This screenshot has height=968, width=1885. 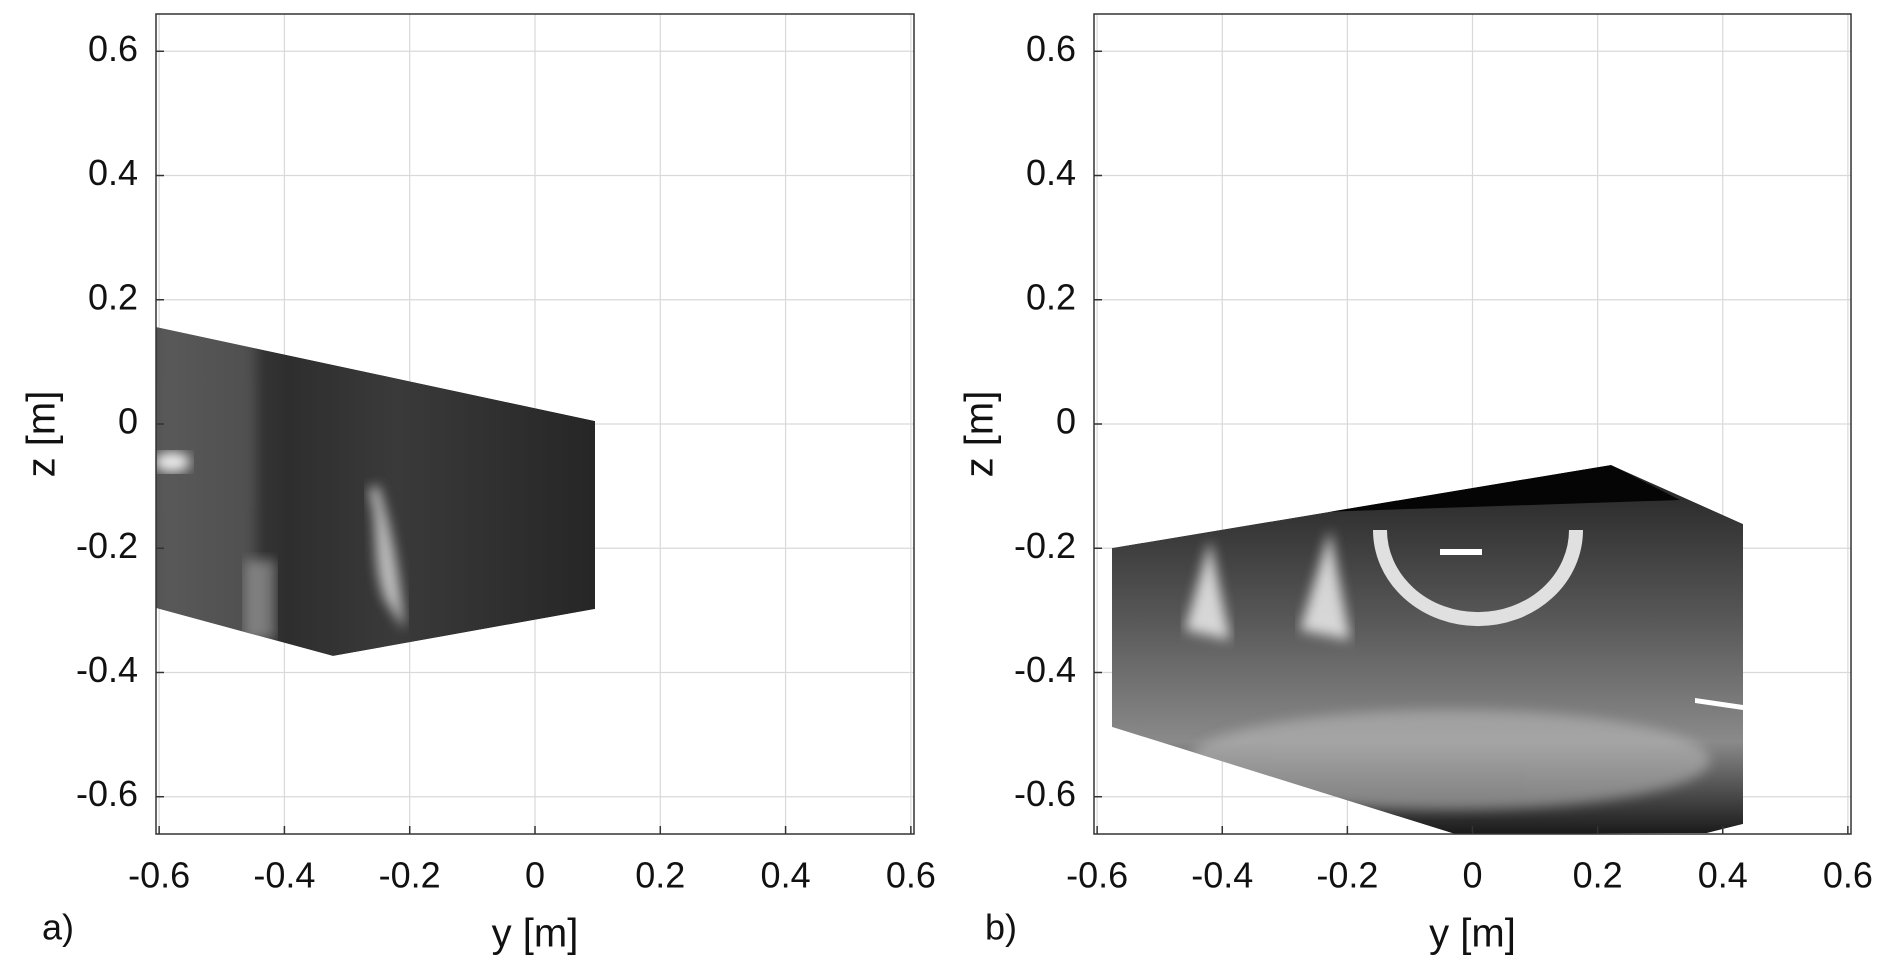 What do you see at coordinates (1478, 578) in the screenshot?
I see `arc` at bounding box center [1478, 578].